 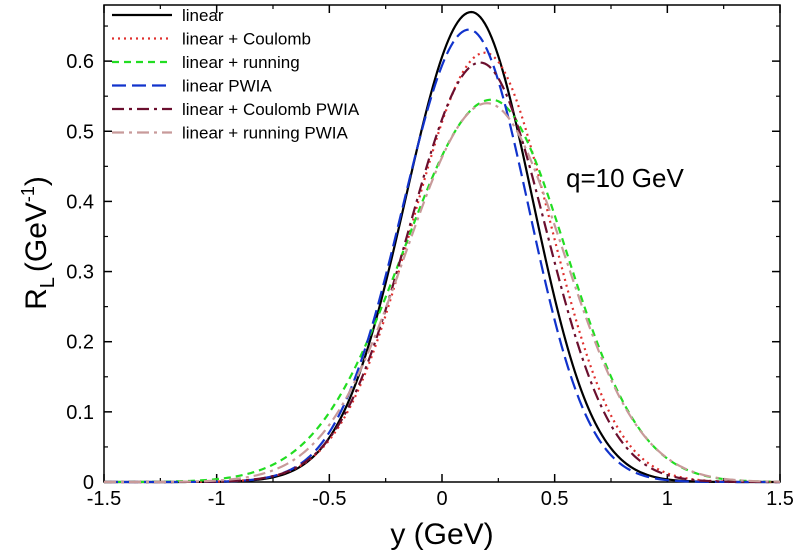 I want to click on y-tick-label: 0.3, so click(x=80, y=273).